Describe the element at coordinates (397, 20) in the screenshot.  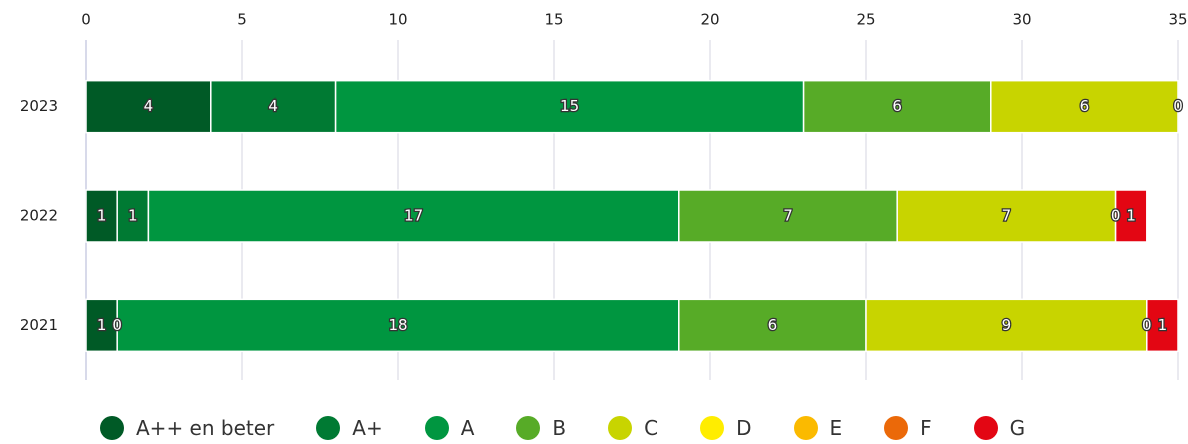
I see `x-tick-label: 10` at that location.